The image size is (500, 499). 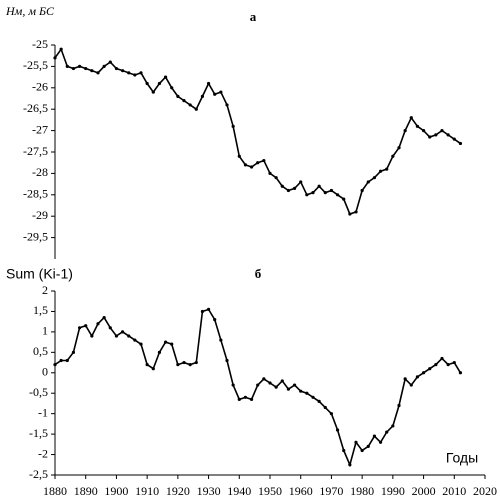 I want to click on y-tick-label: 1,5, so click(x=40, y=310).